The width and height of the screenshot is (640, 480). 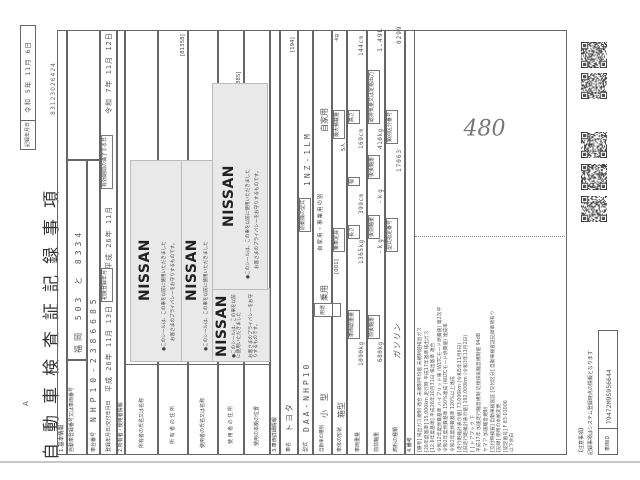 What do you see at coordinates (380, 39) in the screenshot?
I see `displacement: 1.49L` at bounding box center [380, 39].